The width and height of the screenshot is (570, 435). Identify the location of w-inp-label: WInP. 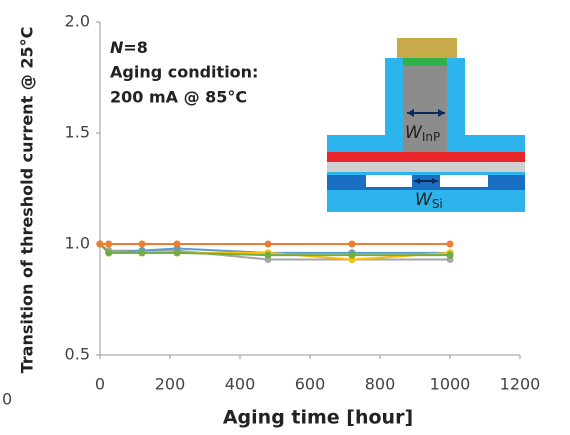
(422, 133).